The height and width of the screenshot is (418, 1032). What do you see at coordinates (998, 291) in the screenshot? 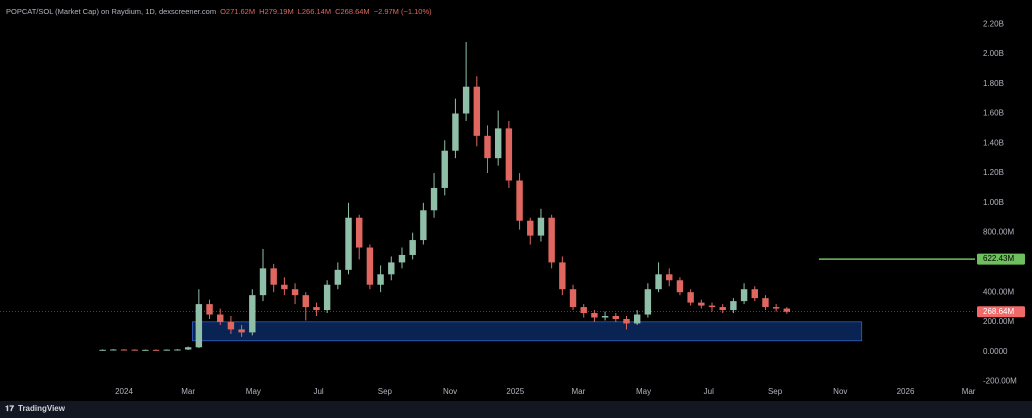
I see `y-tick-label: 400.00M` at bounding box center [998, 291].